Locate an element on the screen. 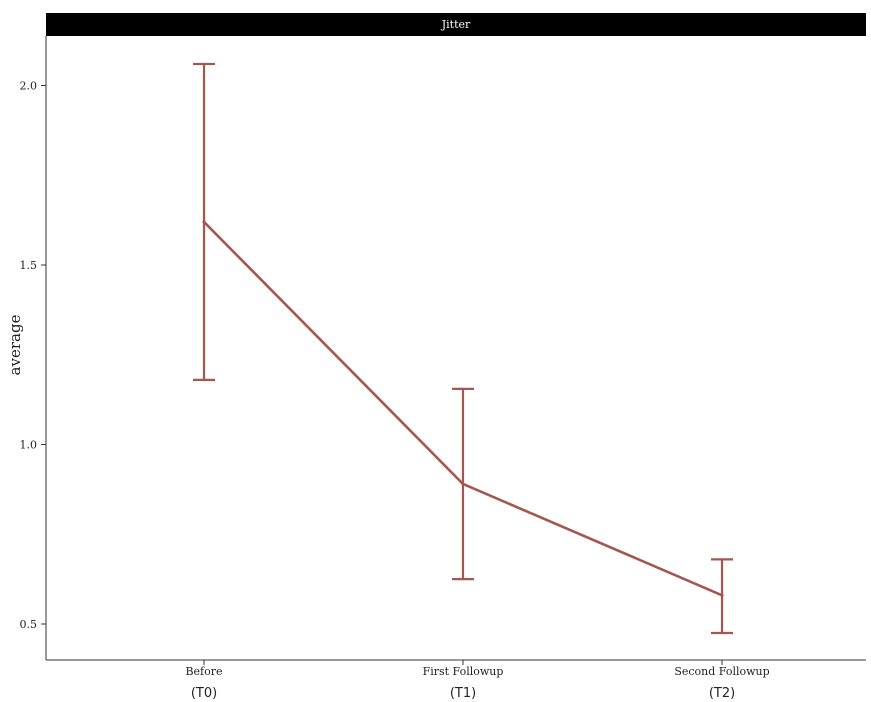  y-tick-label: 1.0 is located at coordinates (29, 445).